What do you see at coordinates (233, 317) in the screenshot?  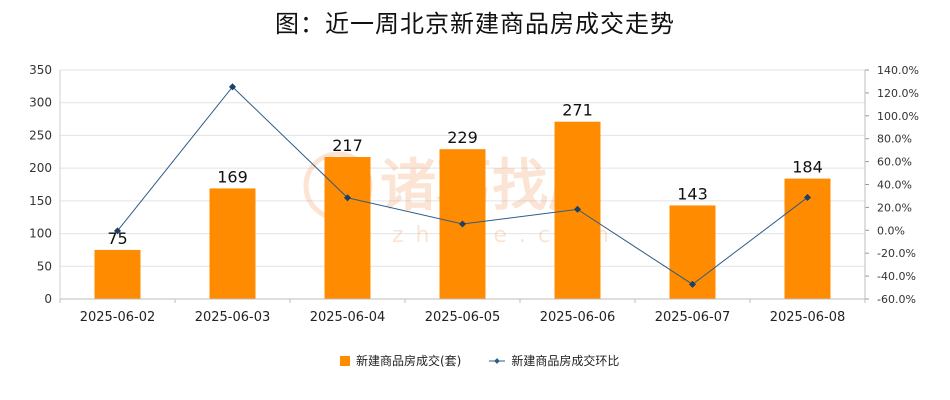 I see `x-tick-label: 2025-06-03` at bounding box center [233, 317].